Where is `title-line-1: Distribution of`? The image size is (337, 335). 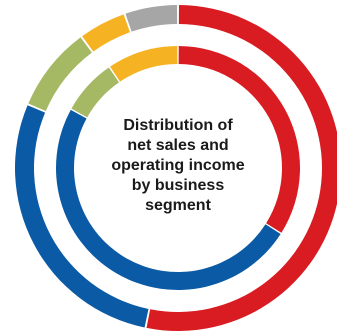 title-line-1: Distribution of is located at coordinates (178, 125).